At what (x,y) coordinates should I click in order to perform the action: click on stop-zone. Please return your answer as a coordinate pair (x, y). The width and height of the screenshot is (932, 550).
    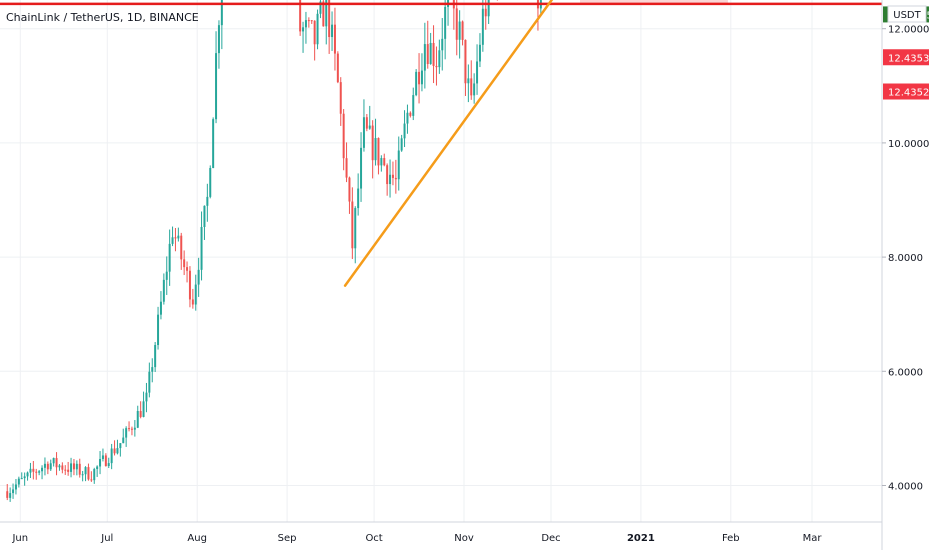
    Looking at the image, I should click on (654, 2).